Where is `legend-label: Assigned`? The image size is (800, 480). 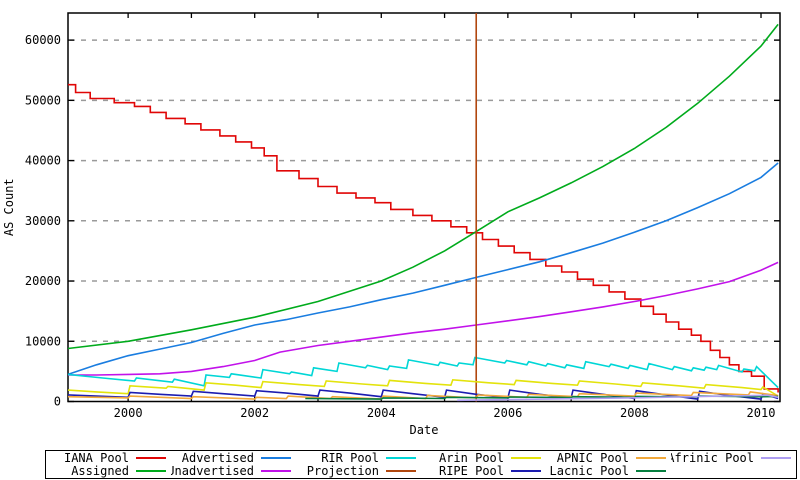
legend-label: Assigned is located at coordinates (100, 471).